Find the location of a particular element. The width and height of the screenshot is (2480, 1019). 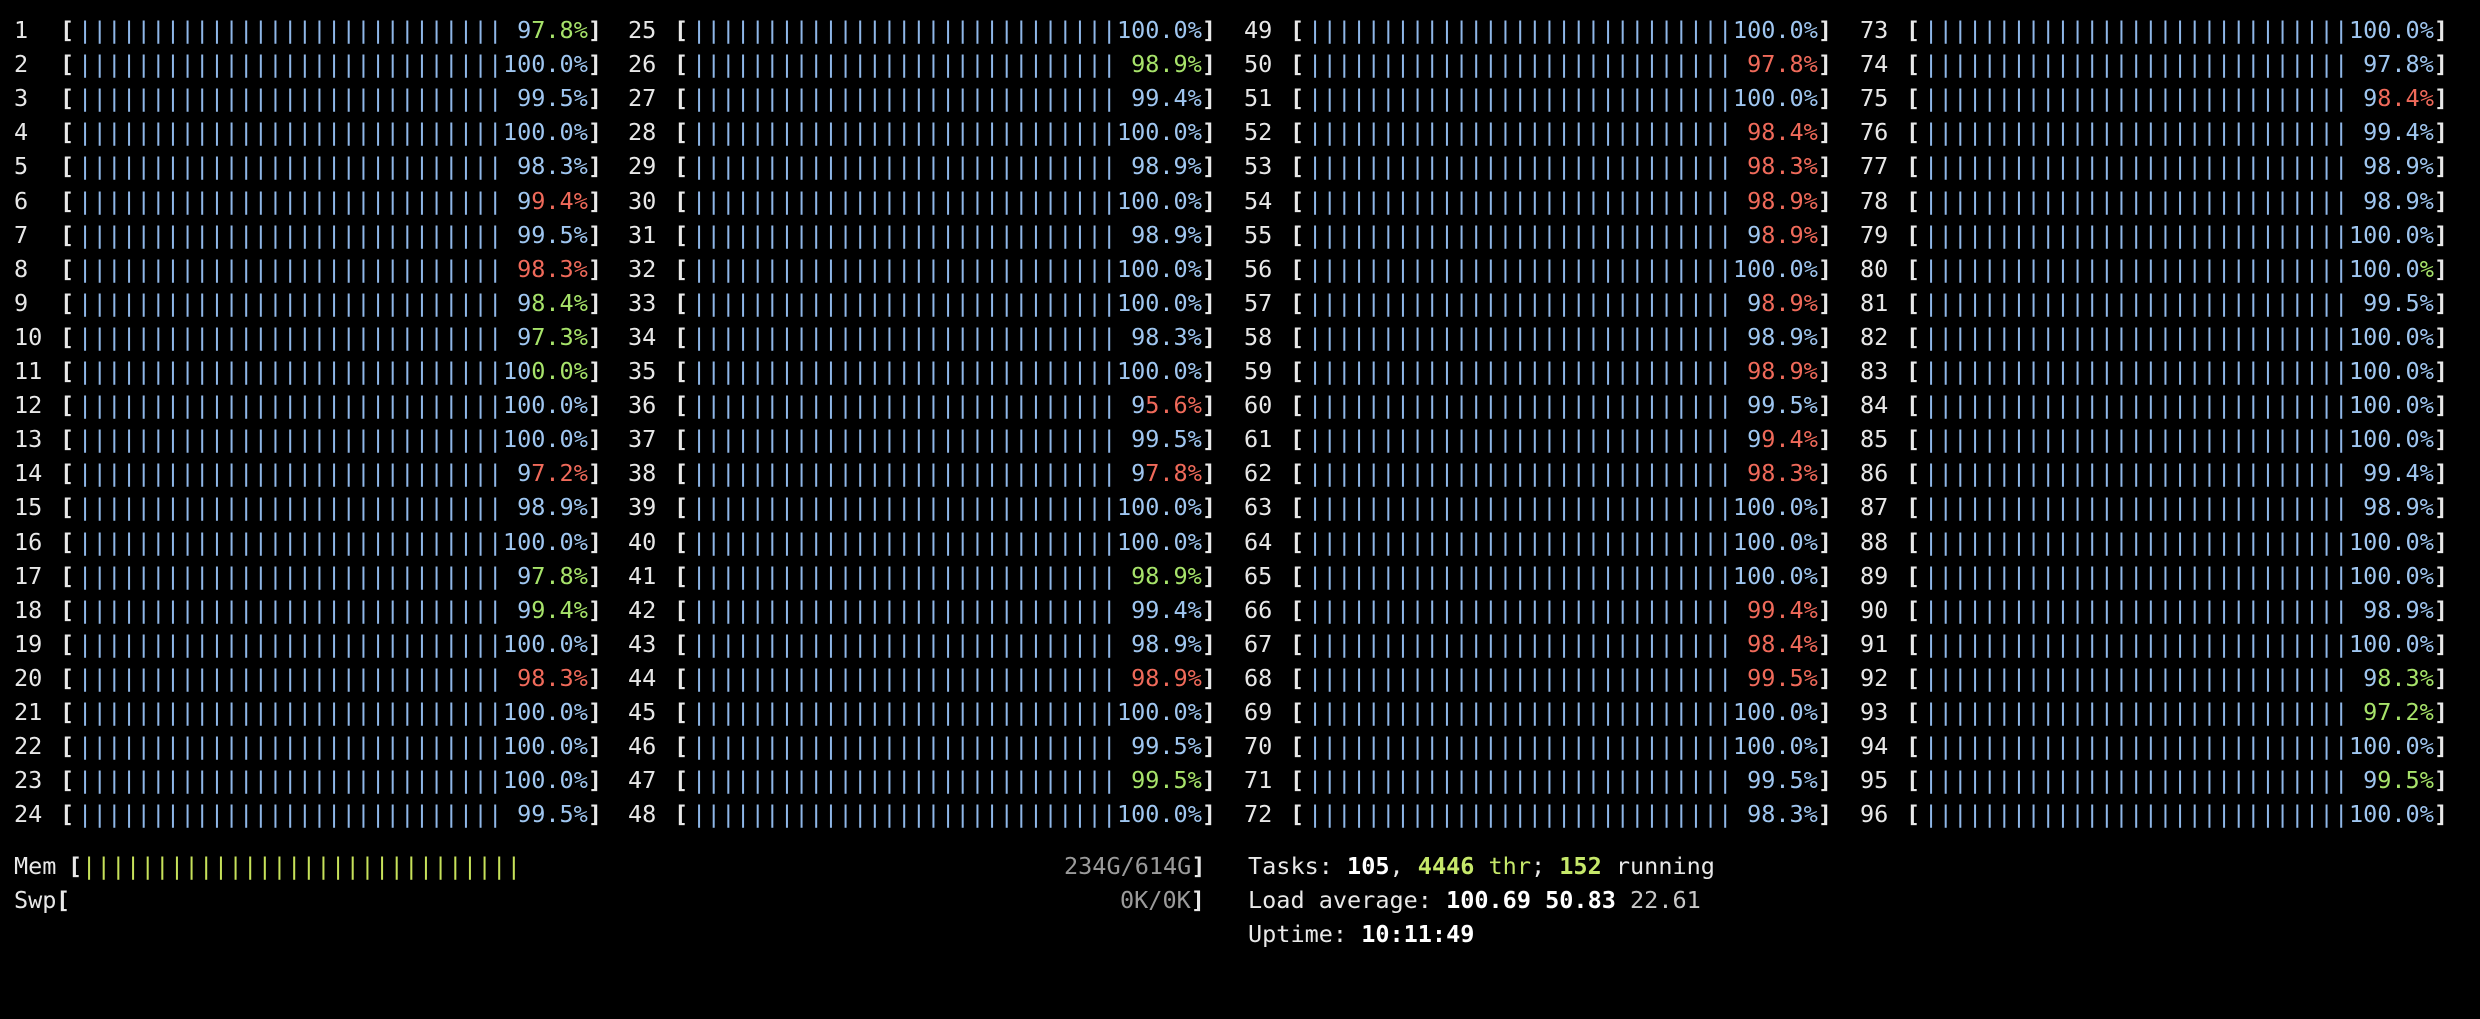

cpu-number: 94 is located at coordinates (1874, 746).